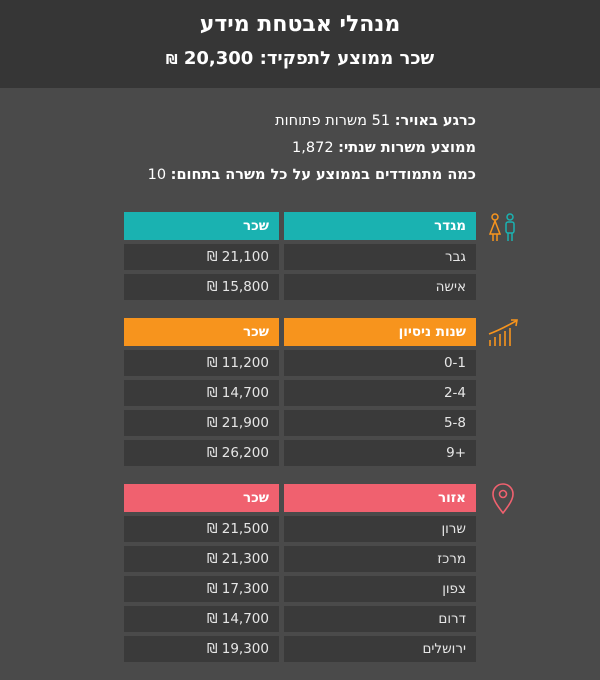 This screenshot has width=600, height=680. I want to click on currency-symbol: ₪, so click(171, 60).